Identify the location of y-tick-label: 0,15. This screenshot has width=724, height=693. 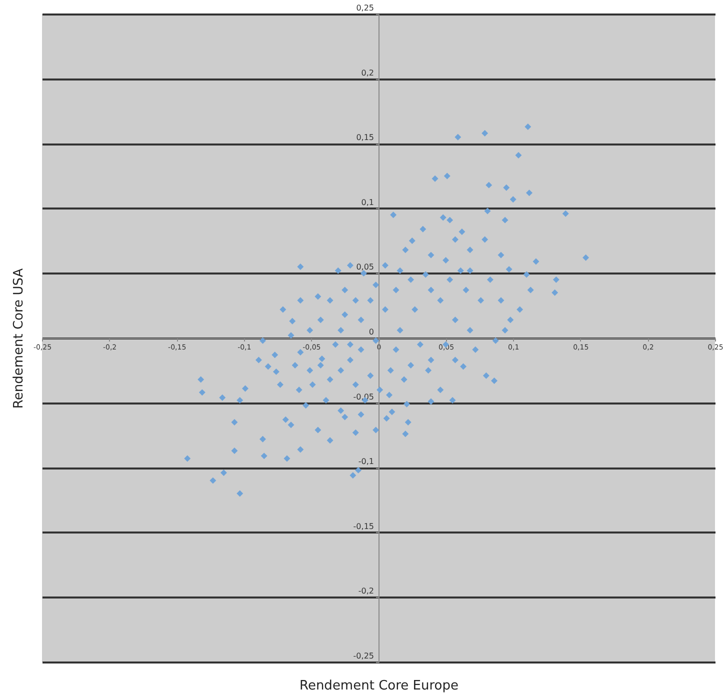
(365, 137).